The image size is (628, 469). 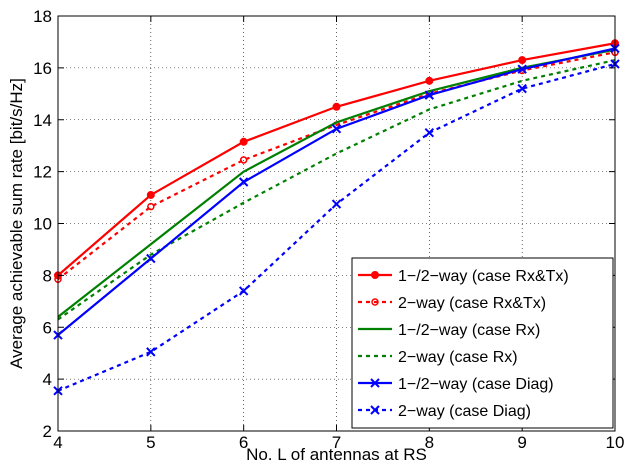 I want to click on legend-label: 1−/2−way (case Rx&Tx), so click(x=483, y=276).